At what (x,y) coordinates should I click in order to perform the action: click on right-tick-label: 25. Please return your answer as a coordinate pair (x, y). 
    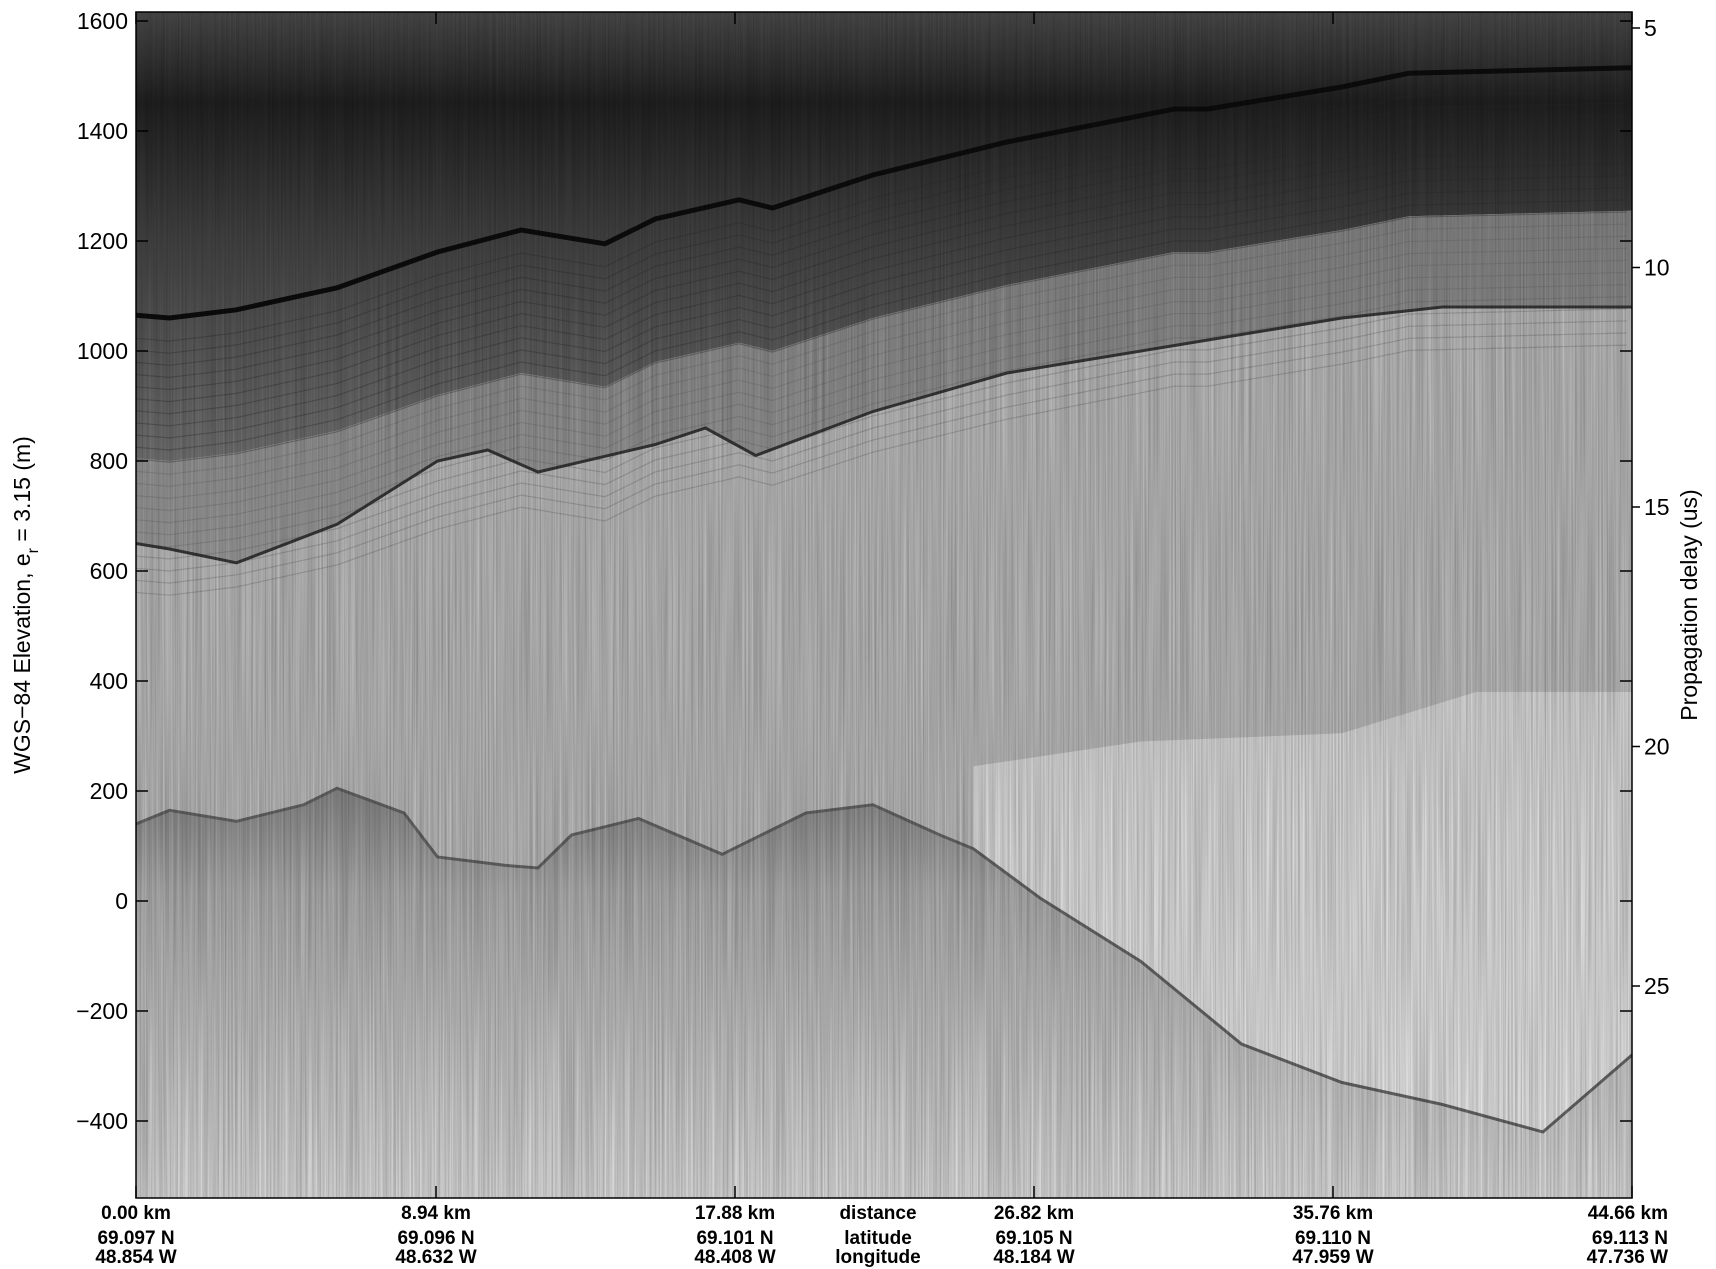
    Looking at the image, I should click on (1657, 986).